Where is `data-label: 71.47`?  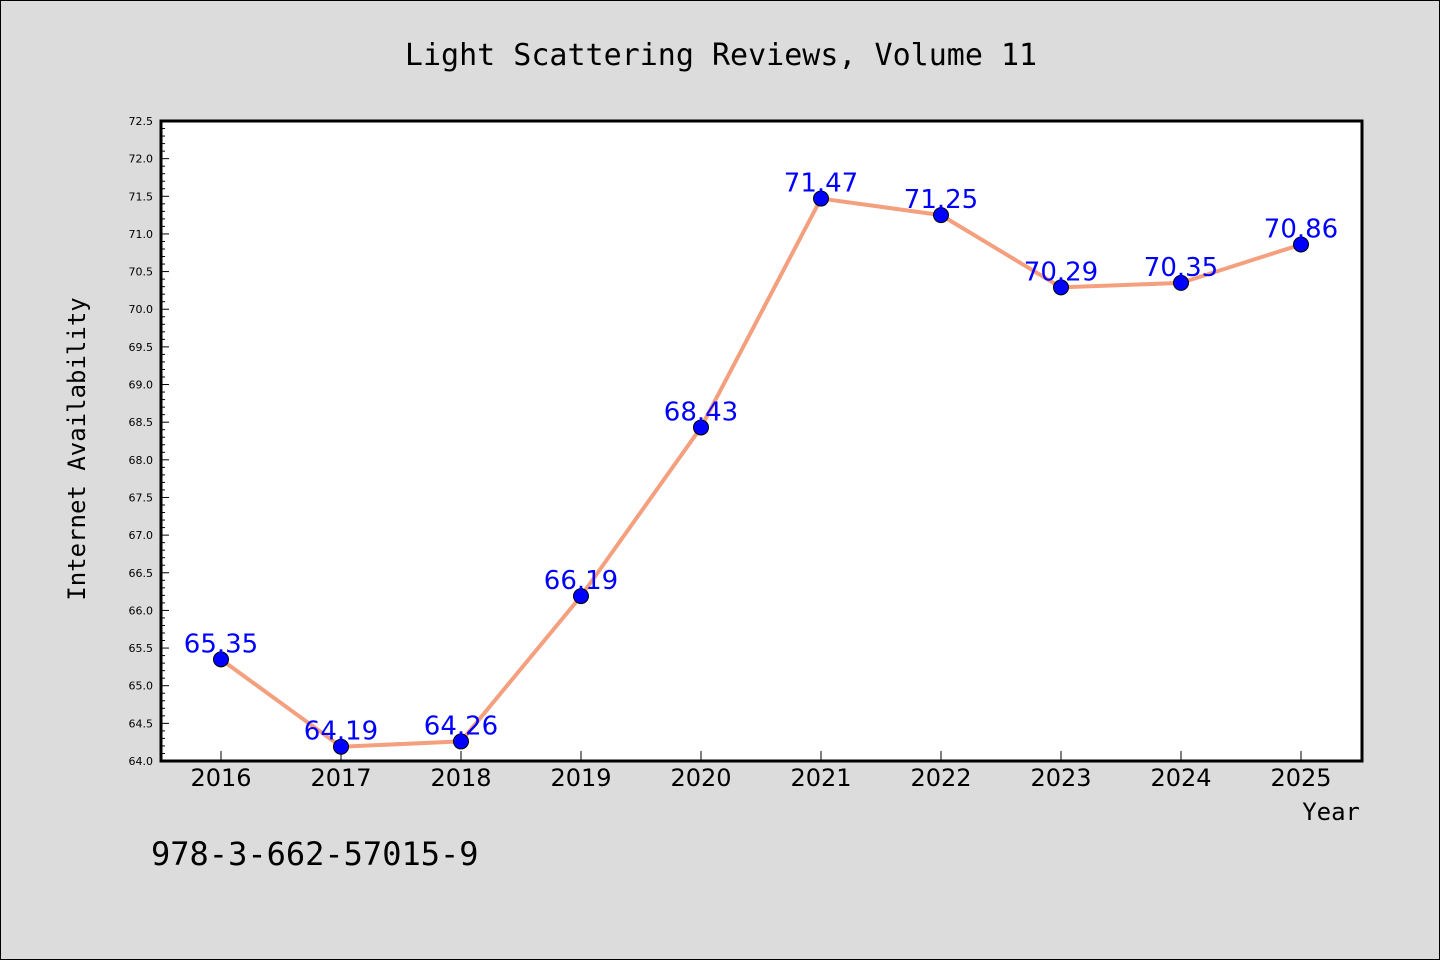 data-label: 71.47 is located at coordinates (821, 184).